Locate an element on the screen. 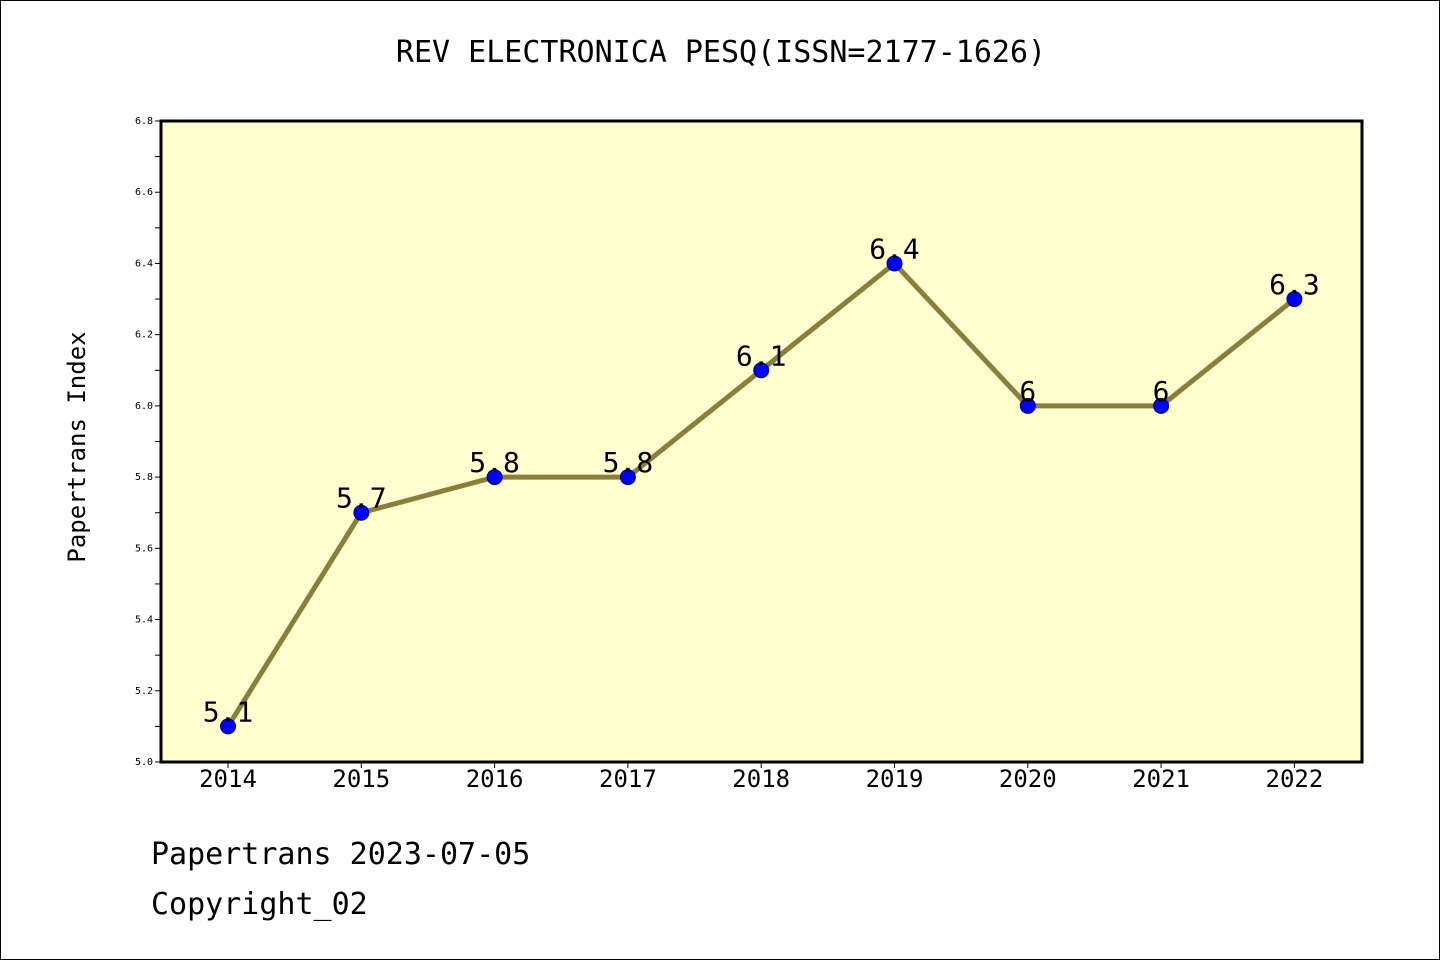 Image resolution: width=1440 pixels, height=960 pixels. x-tick-label: 2015 is located at coordinates (361, 779).